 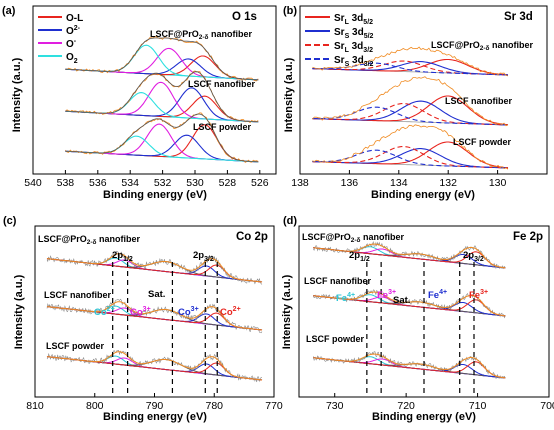 I want to click on panel-d-fe4plus-left: Fe4+, so click(x=345, y=298).